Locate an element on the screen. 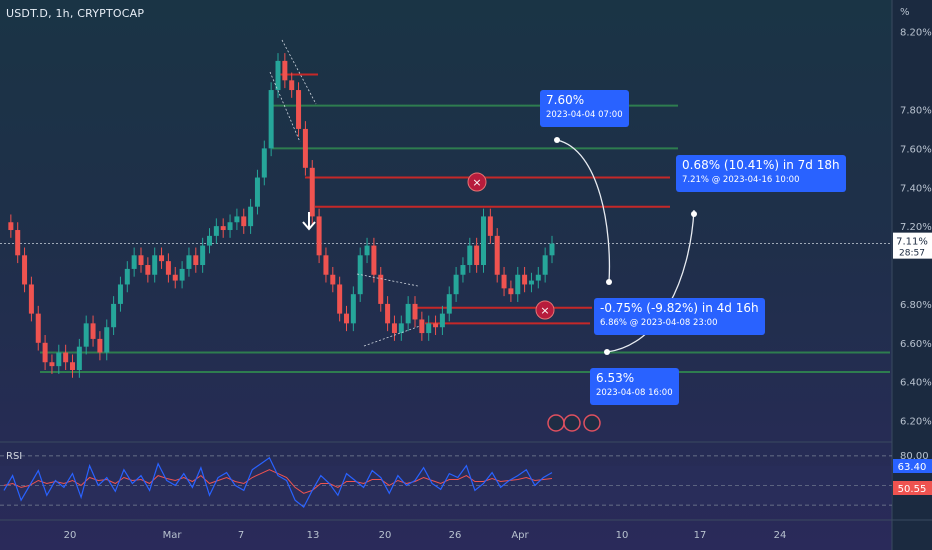 This screenshot has height=550, width=932. callout-target-low: 6.53% 2023-04-08 16:00 is located at coordinates (634, 386).